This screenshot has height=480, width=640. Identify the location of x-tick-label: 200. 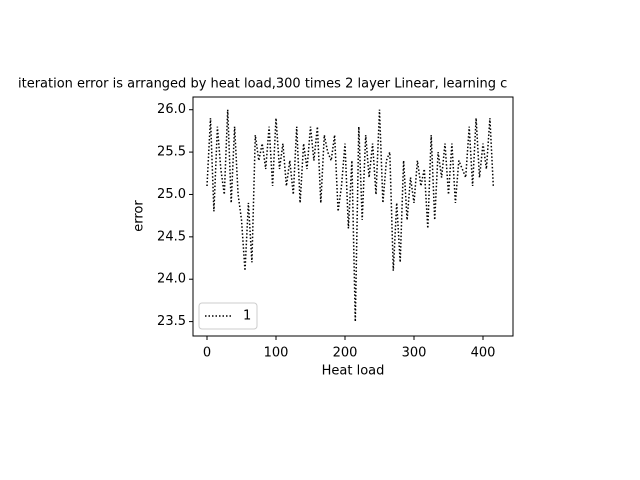
(345, 353).